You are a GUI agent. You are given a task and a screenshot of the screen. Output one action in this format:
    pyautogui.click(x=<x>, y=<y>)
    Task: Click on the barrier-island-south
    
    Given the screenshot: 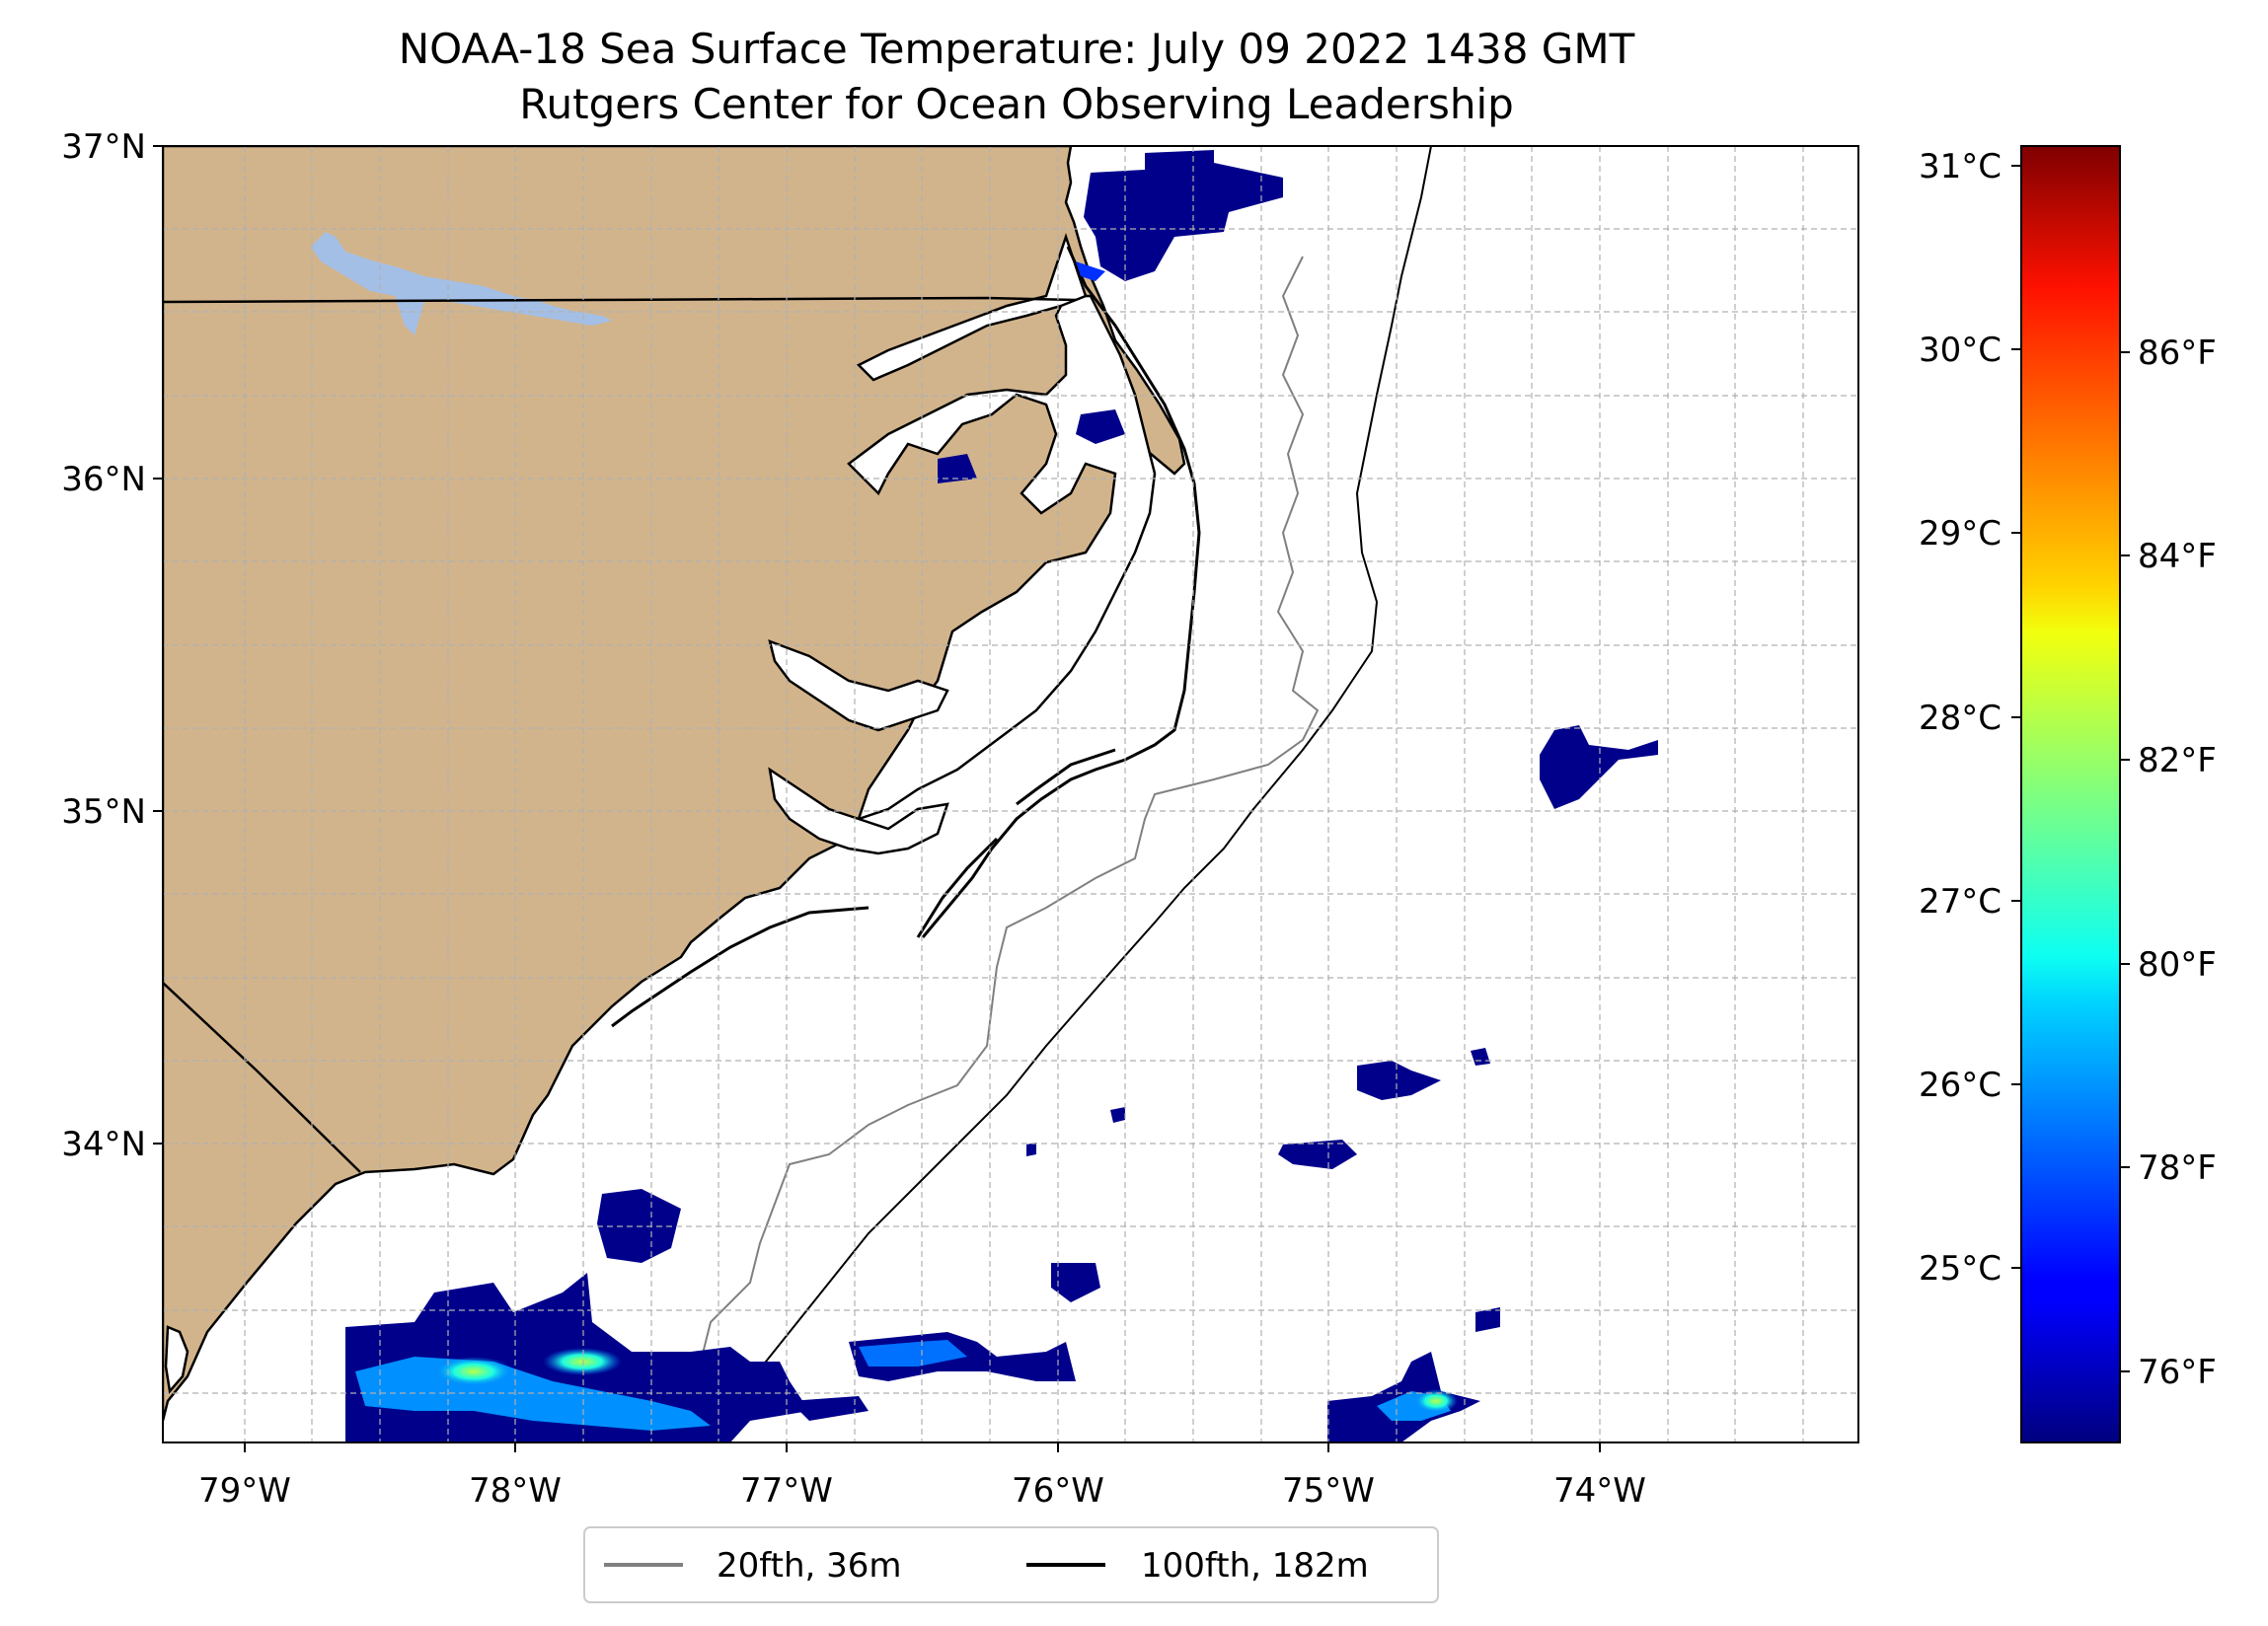 What is the action you would take?
    pyautogui.click(x=863, y=888)
    